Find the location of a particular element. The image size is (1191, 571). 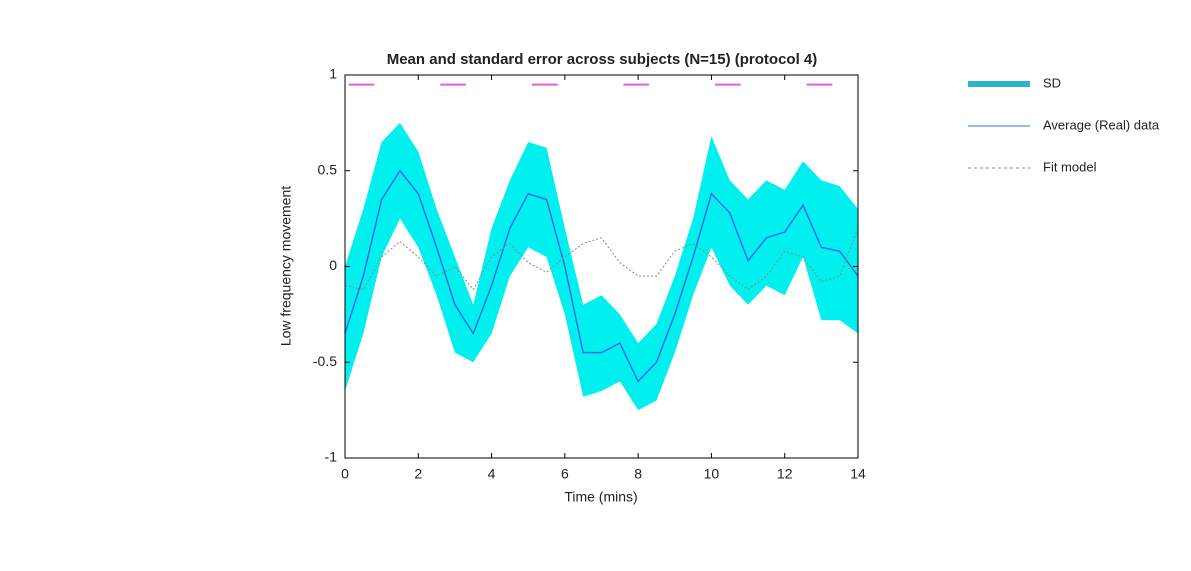

y-tick-label: 0.5 is located at coordinates (328, 169).